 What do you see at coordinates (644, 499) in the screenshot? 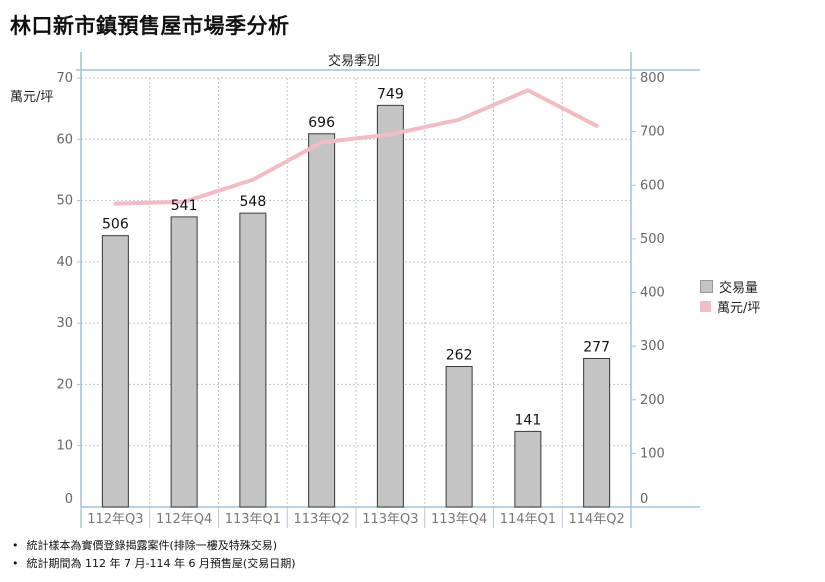
I see `right-tick-label: 0` at bounding box center [644, 499].